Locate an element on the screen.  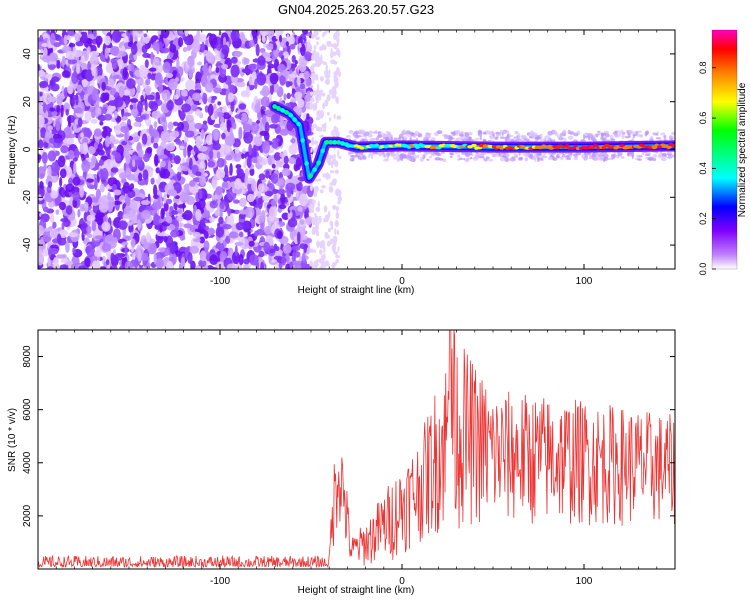
colorbar-tick-label: 0.6 is located at coordinates (703, 118).